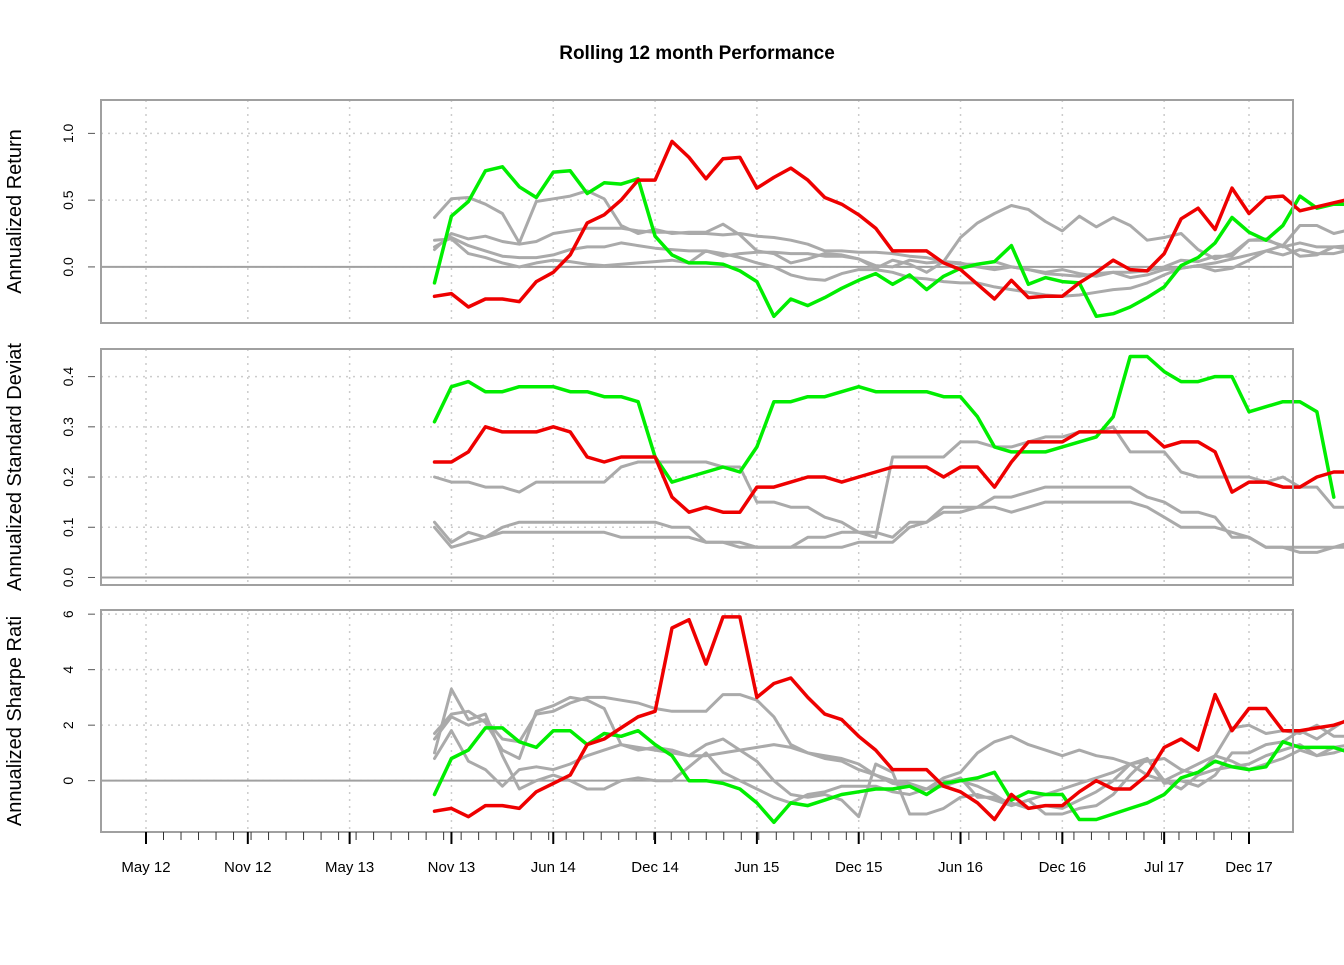  Describe the element at coordinates (1063, 867) in the screenshot. I see `x-tick-label: Dec 16` at that location.